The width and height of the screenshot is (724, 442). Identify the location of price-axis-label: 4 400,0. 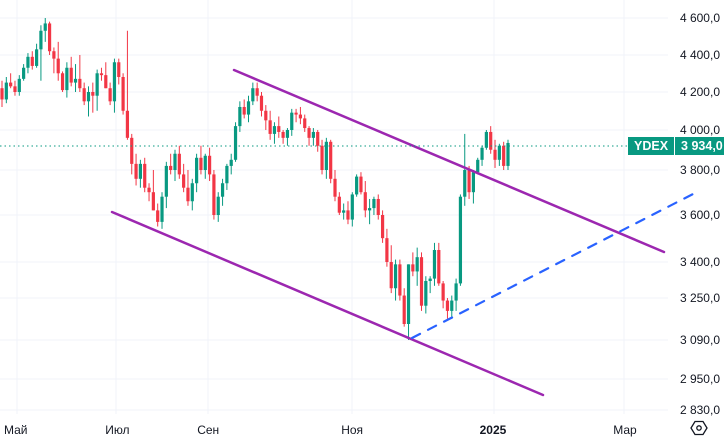
(699, 55).